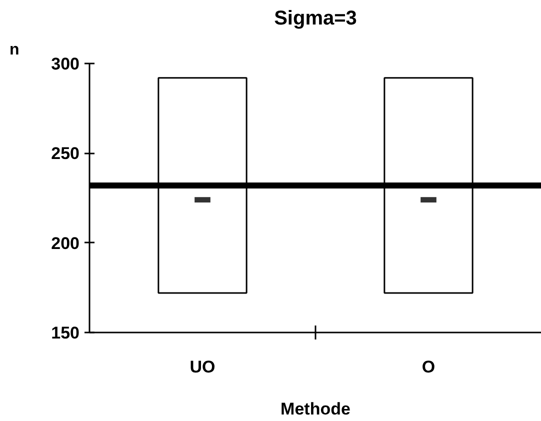 This screenshot has width=541, height=421. Describe the element at coordinates (315, 19) in the screenshot. I see `chart-title: Sigma=3` at that location.